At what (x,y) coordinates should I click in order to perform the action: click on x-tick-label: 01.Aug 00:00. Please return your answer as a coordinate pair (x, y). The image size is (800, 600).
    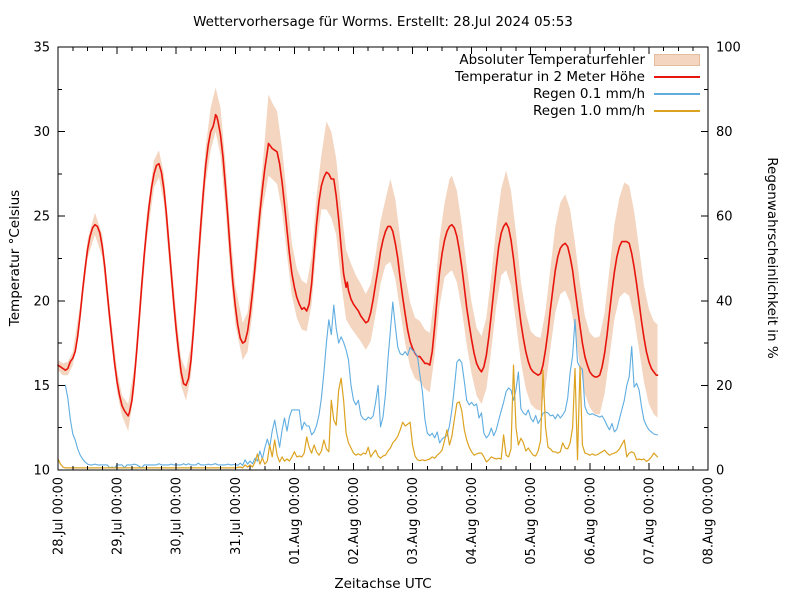
    Looking at the image, I should click on (295, 521).